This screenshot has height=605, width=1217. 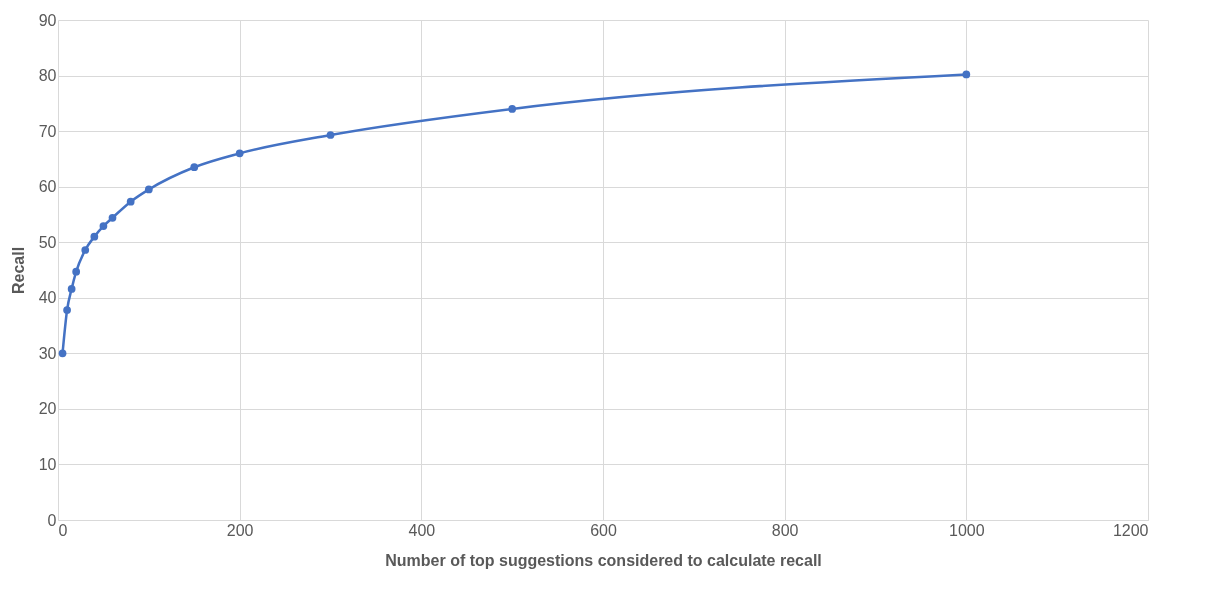 I want to click on x-tick-label: 1200, so click(x=1130, y=530).